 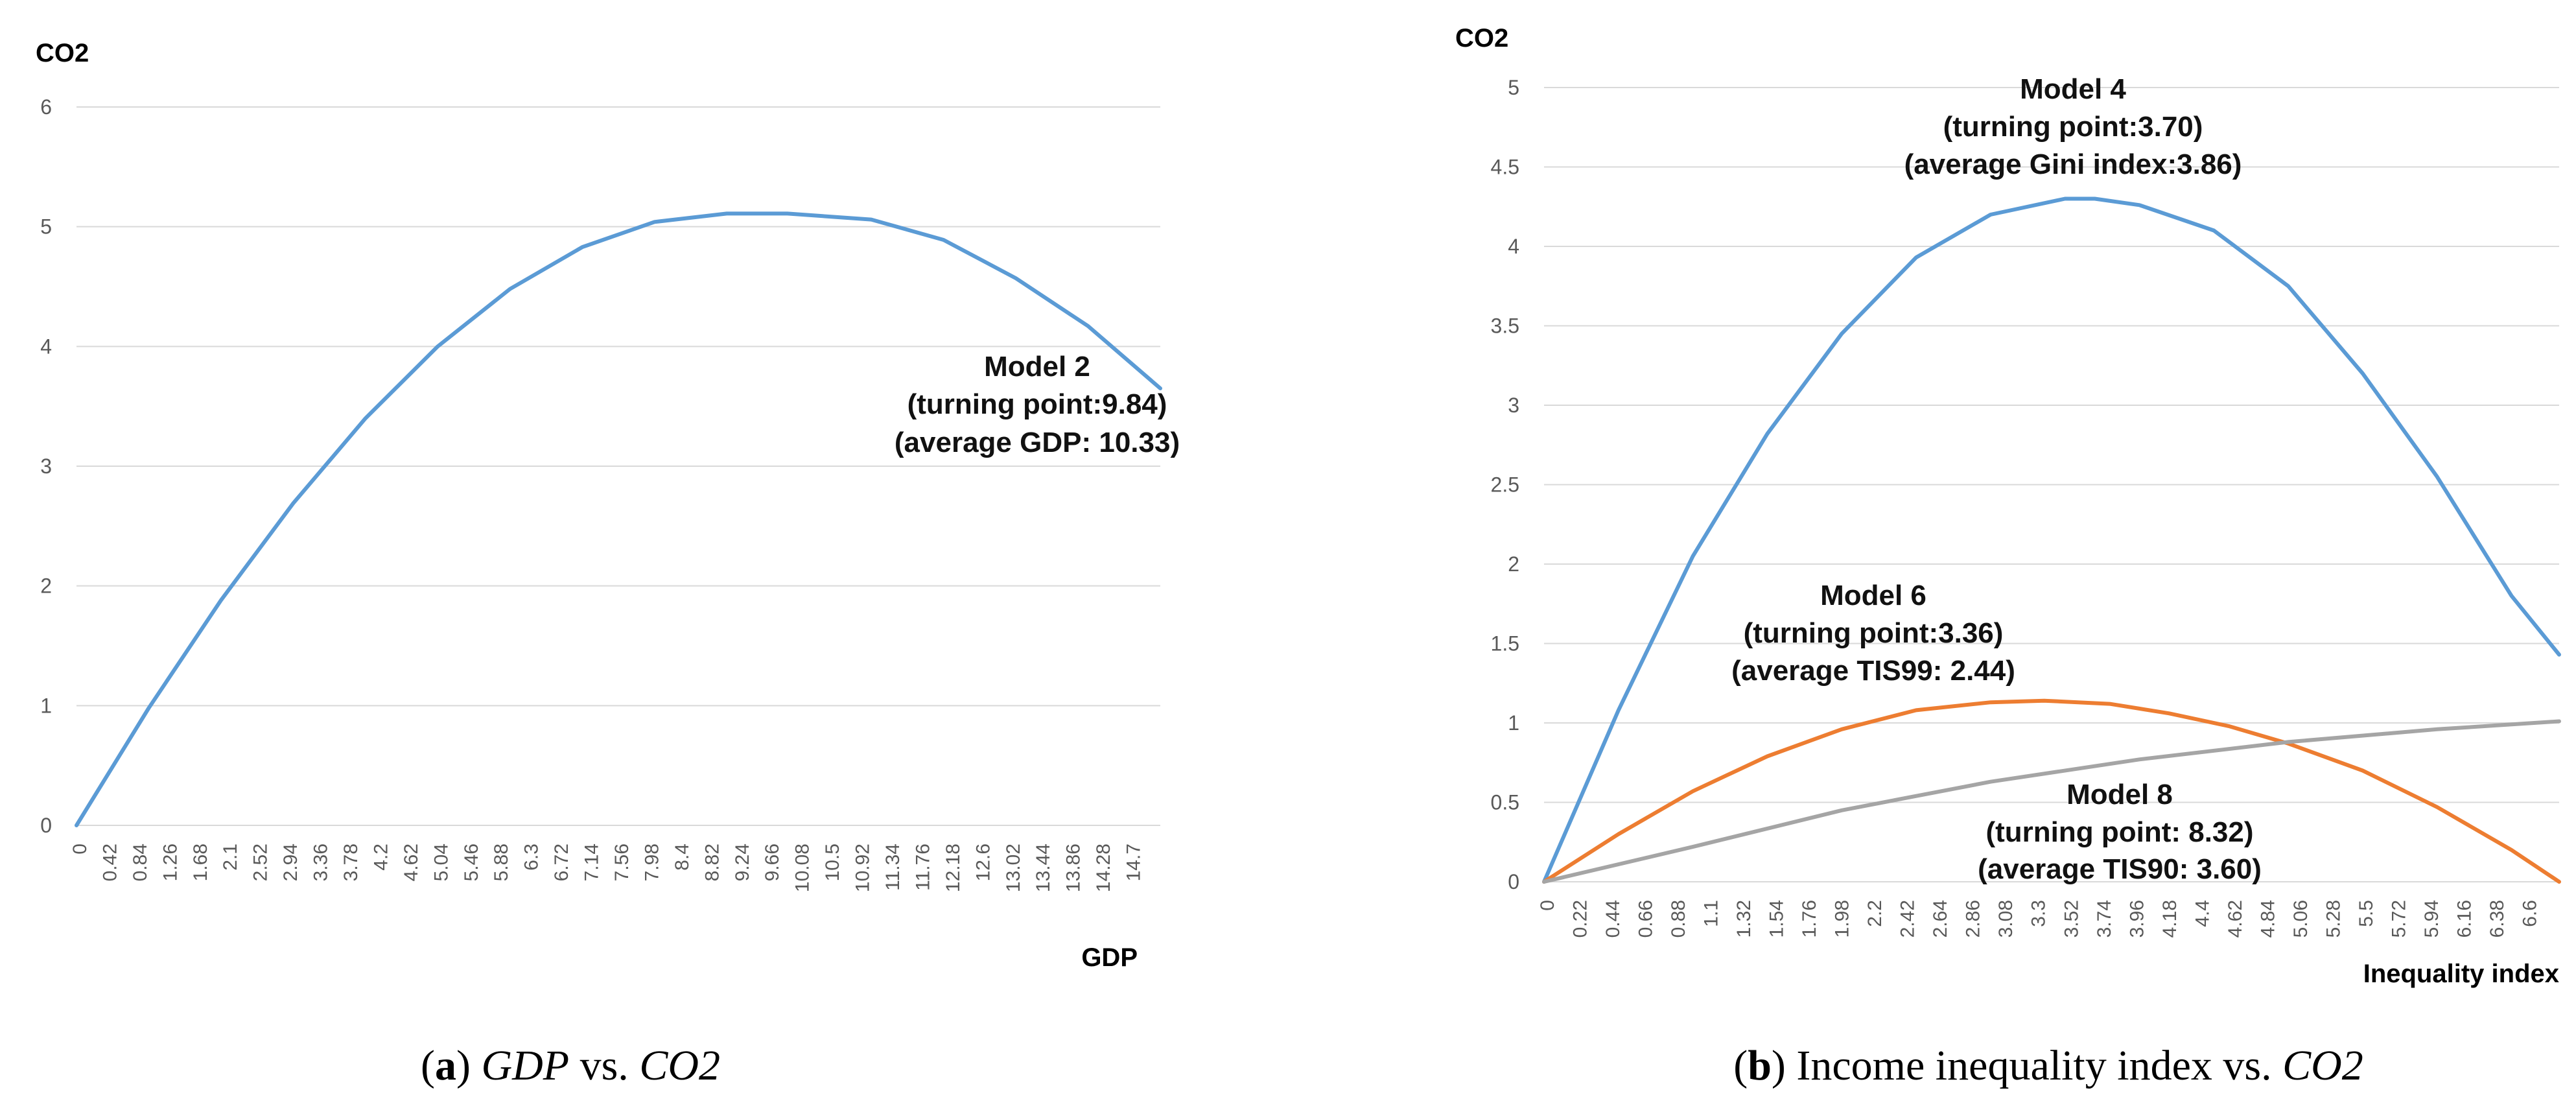 What do you see at coordinates (471, 862) in the screenshot?
I see `x-tick-label: 5.46` at bounding box center [471, 862].